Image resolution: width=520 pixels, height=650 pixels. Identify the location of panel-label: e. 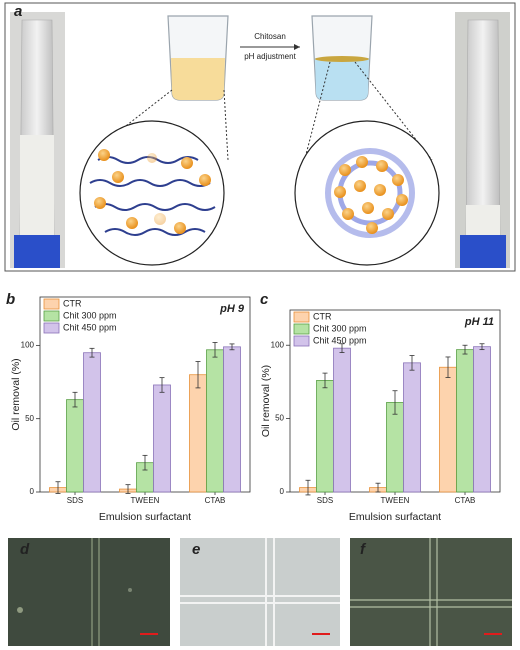
(196, 549).